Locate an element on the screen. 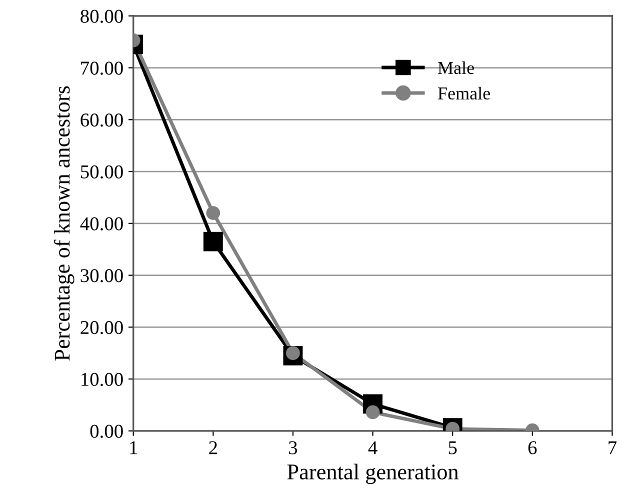 This screenshot has height=497, width=626. y-tick-label: 0.00 is located at coordinates (106, 431).